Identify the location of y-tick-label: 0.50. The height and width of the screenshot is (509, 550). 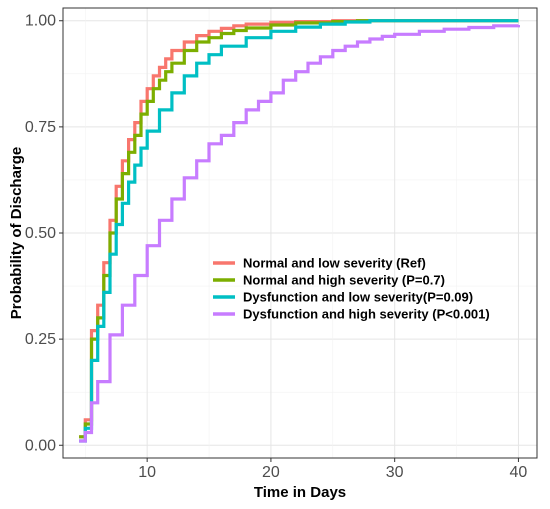
(40, 233).